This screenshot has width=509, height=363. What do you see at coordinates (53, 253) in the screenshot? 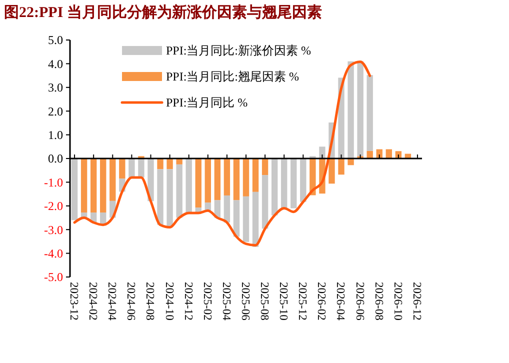
I see `y-tick-label: -4.0` at bounding box center [53, 253].